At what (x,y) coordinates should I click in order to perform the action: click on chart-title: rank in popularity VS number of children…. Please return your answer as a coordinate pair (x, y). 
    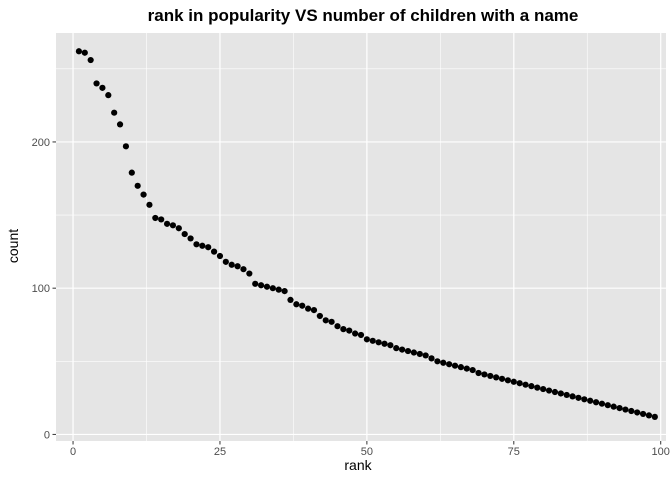
    Looking at the image, I should click on (363, 15).